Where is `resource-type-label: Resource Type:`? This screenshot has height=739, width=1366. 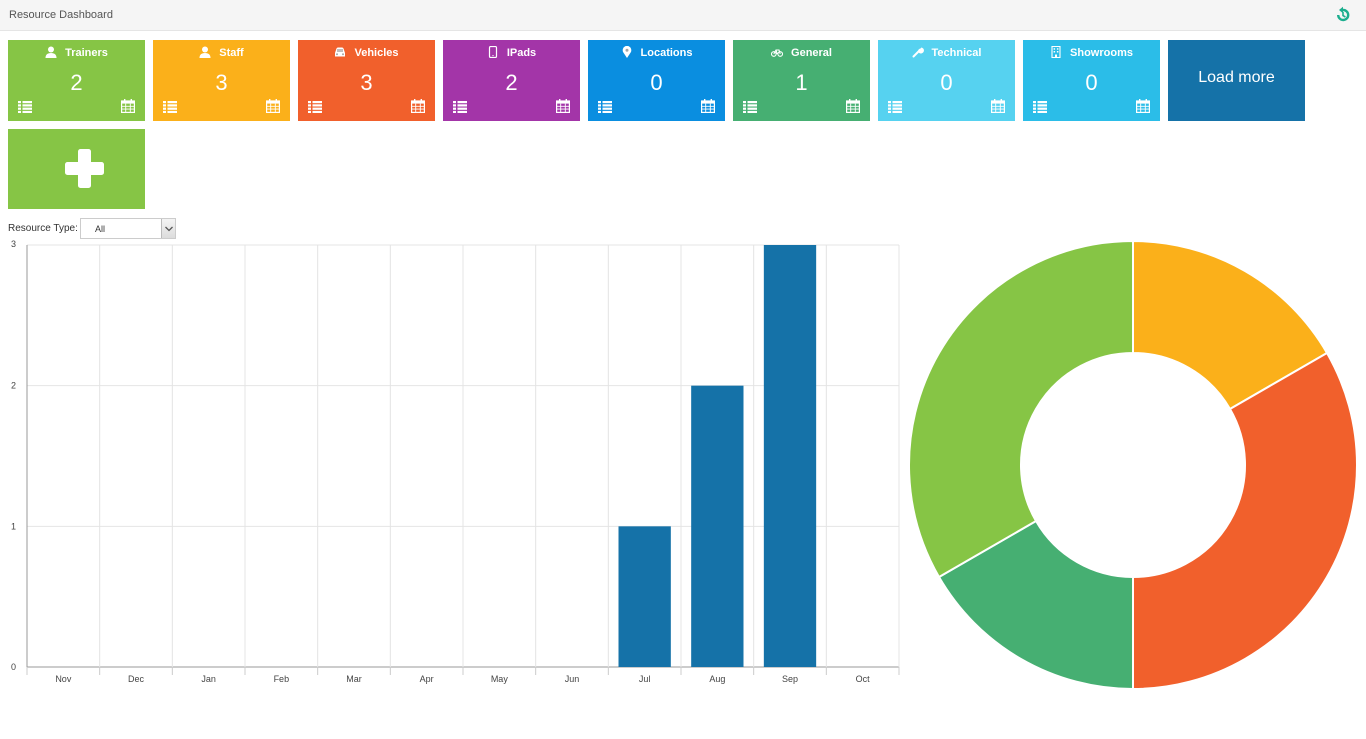 resource-type-label: Resource Type: is located at coordinates (43, 228).